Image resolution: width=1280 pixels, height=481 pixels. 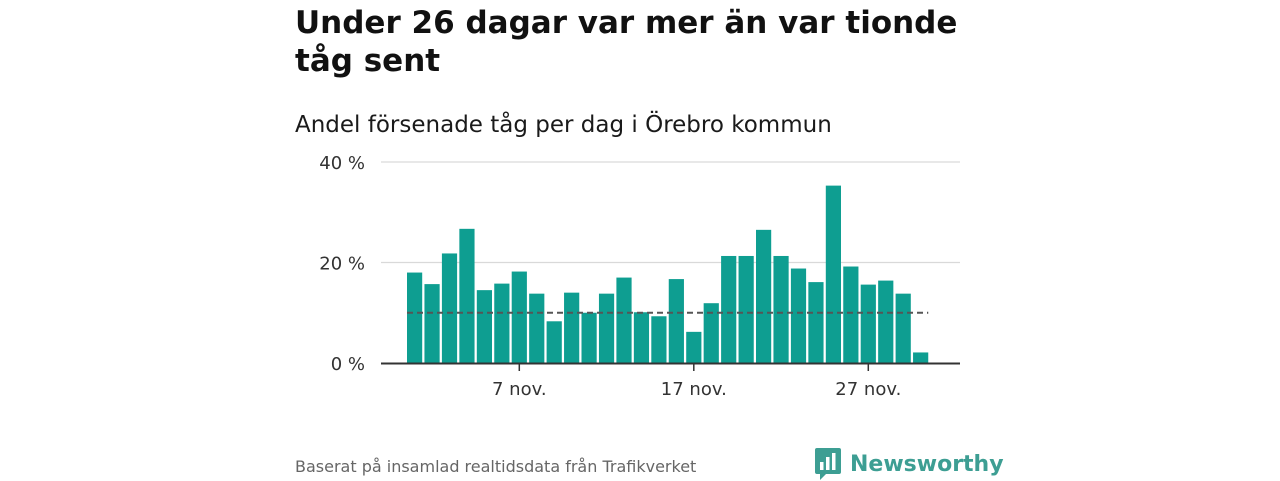 What do you see at coordinates (348, 364) in the screenshot?
I see `y-tick-label: 0 %` at bounding box center [348, 364].